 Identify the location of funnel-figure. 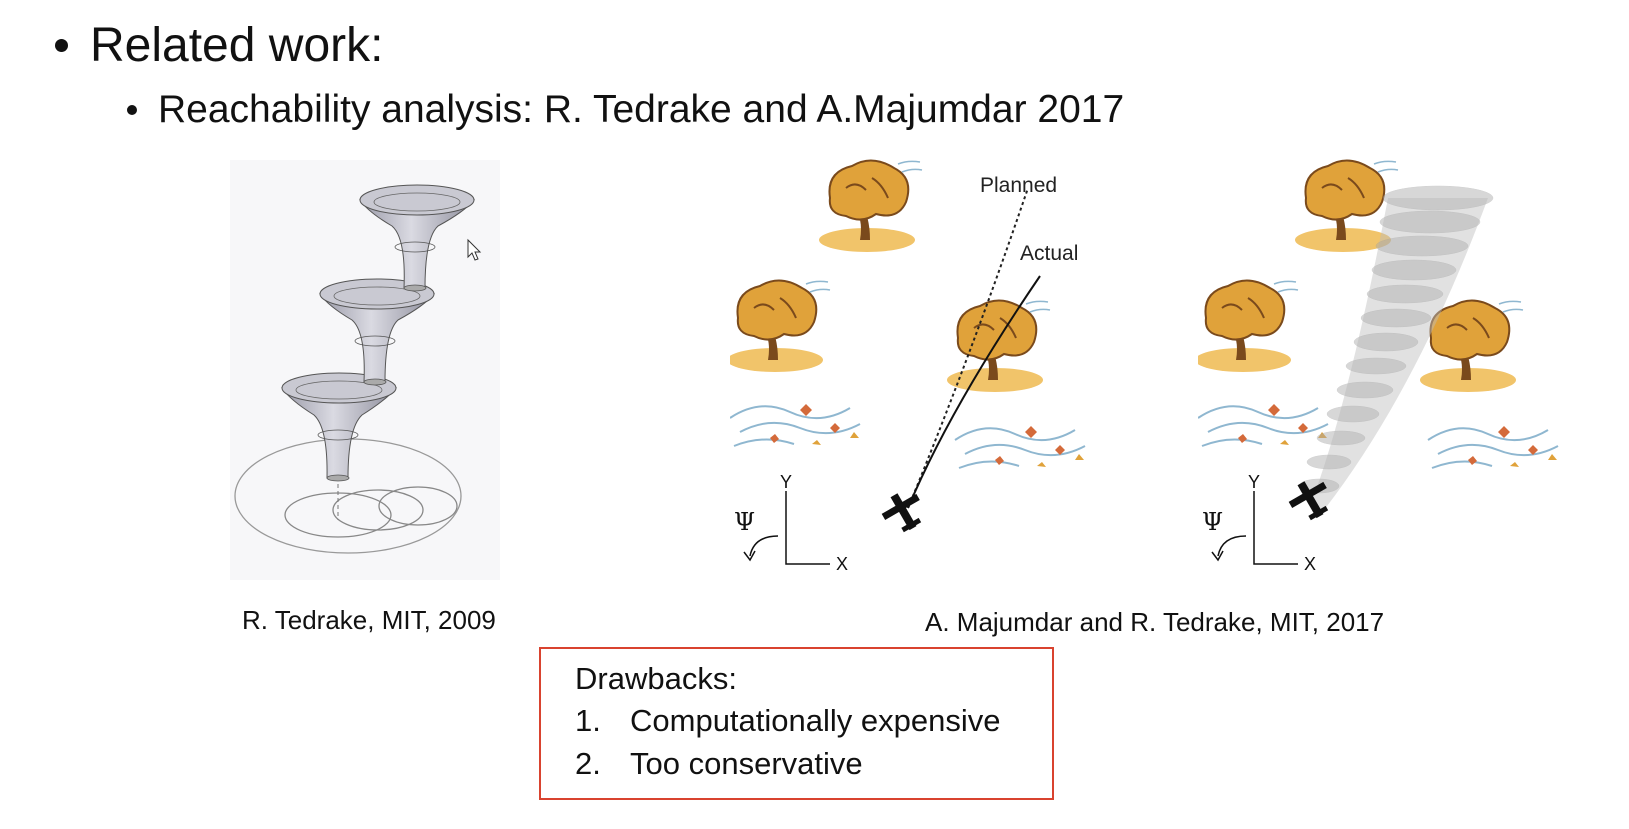
(365, 370).